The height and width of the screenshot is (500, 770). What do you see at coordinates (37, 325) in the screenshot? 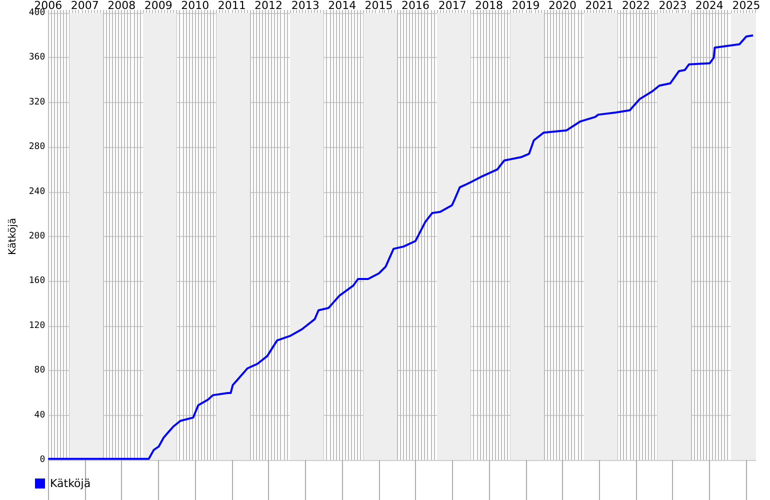
I see `y-tick-label: 120` at bounding box center [37, 325].